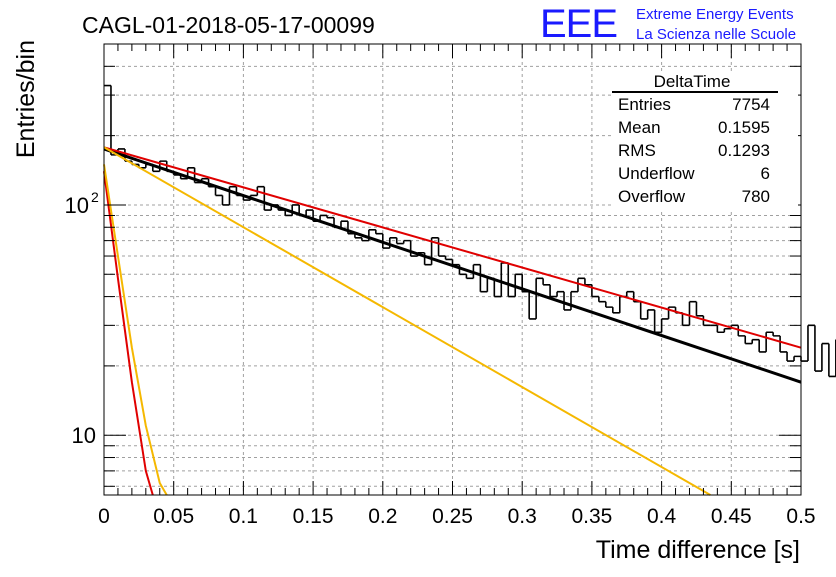  Describe the element at coordinates (716, 34) in the screenshot. I see `logo-line2: La Scienza nelle Scuole` at that location.